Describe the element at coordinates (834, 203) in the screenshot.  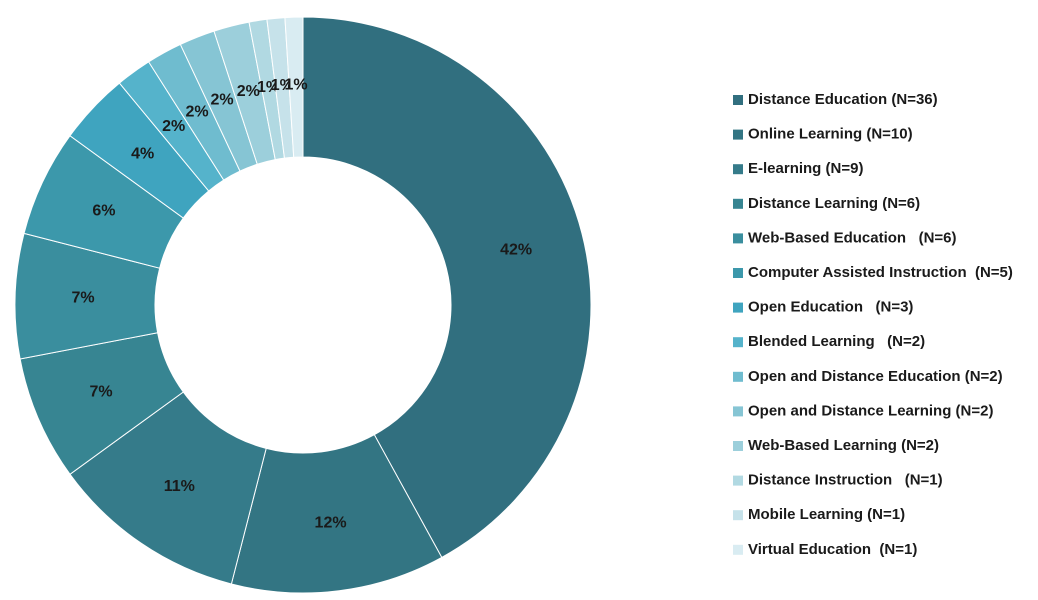
I see `legend-label: Distance Learning (N=6)` at that location.